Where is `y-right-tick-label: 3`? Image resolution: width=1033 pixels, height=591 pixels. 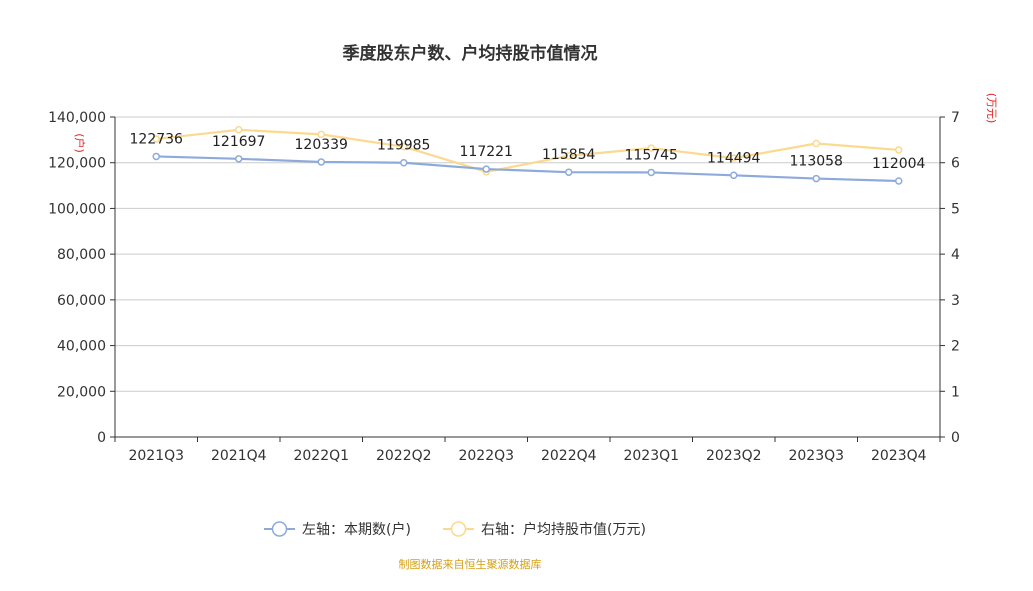
y-right-tick-label: 3 is located at coordinates (955, 301).